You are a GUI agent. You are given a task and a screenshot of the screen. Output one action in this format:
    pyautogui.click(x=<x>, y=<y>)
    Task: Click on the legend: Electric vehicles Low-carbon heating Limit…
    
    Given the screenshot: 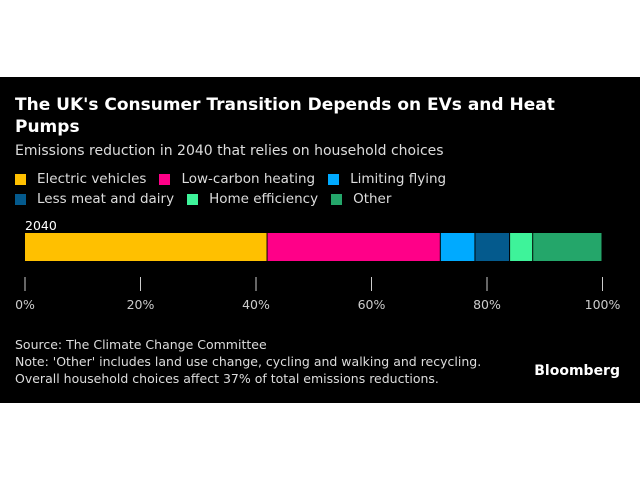 What is the action you would take?
    pyautogui.click(x=315, y=189)
    